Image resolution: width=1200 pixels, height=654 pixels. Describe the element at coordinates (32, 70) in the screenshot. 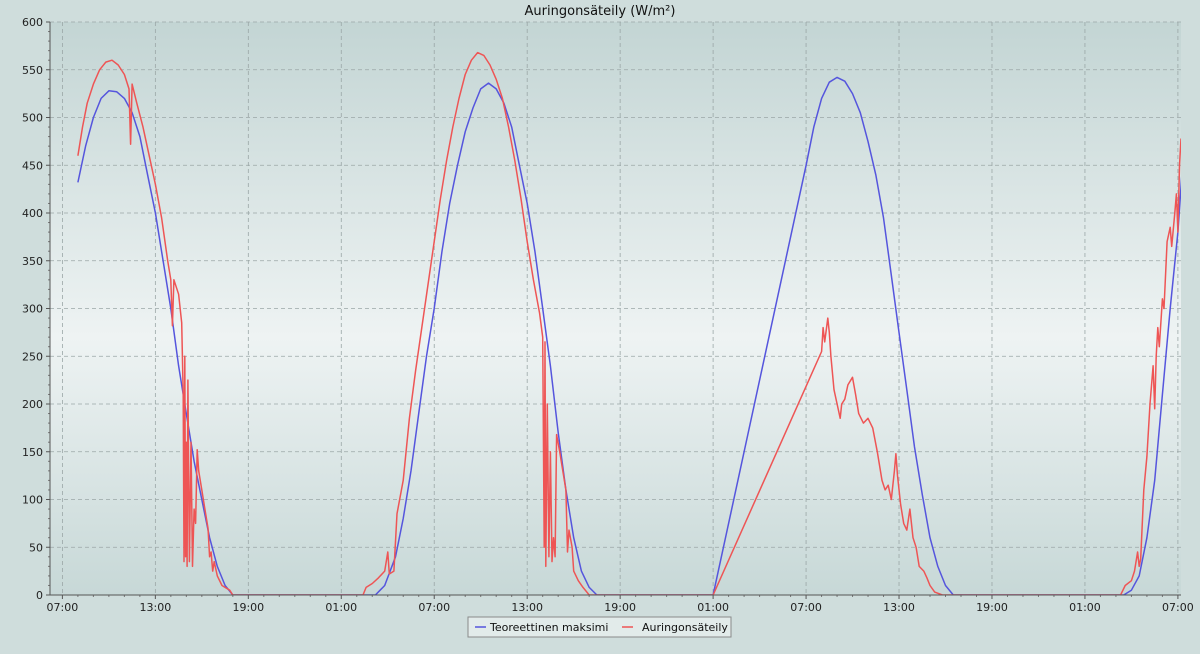

I see `y-tick-label: 550` at that location.